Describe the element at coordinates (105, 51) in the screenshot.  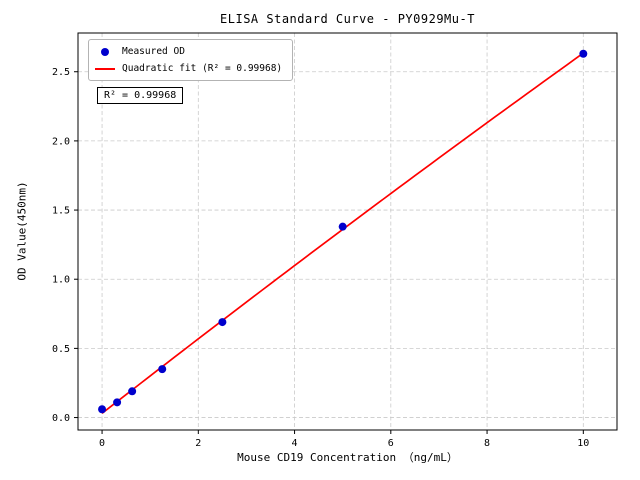
I see `scatter-point-icon` at that location.